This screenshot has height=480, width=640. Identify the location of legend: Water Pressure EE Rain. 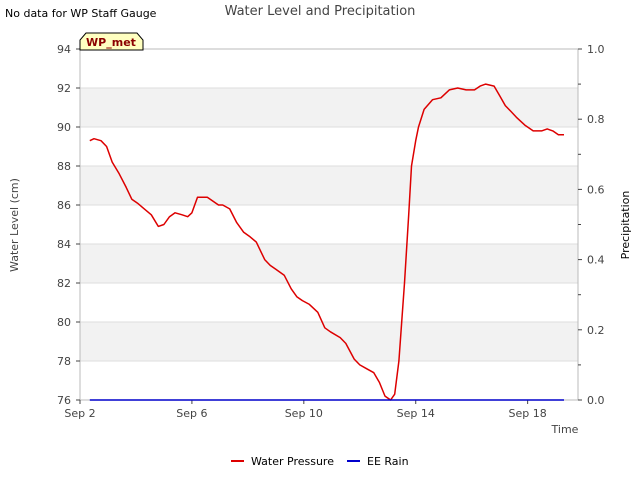
(320, 461).